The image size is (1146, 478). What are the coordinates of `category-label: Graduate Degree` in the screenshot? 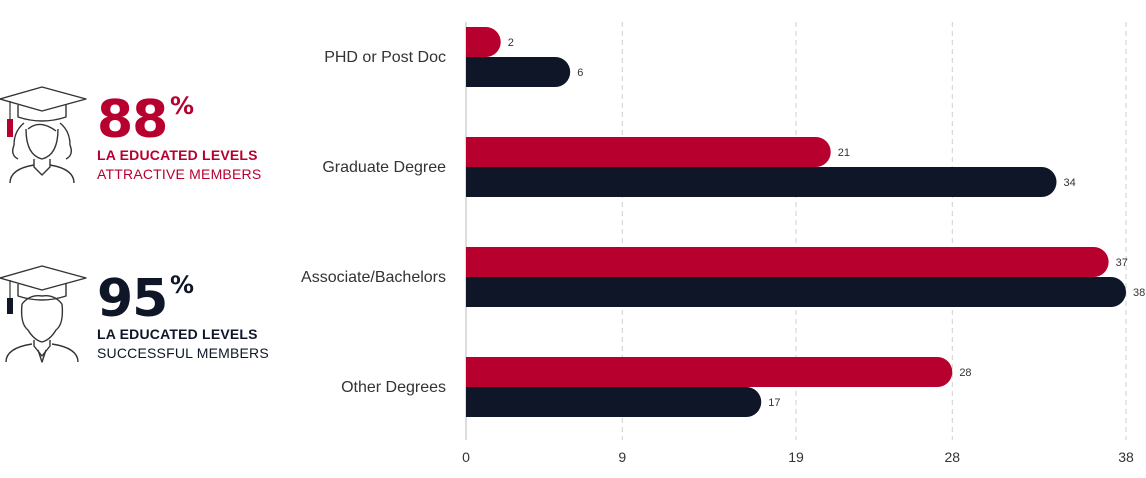 It's located at (384, 167).